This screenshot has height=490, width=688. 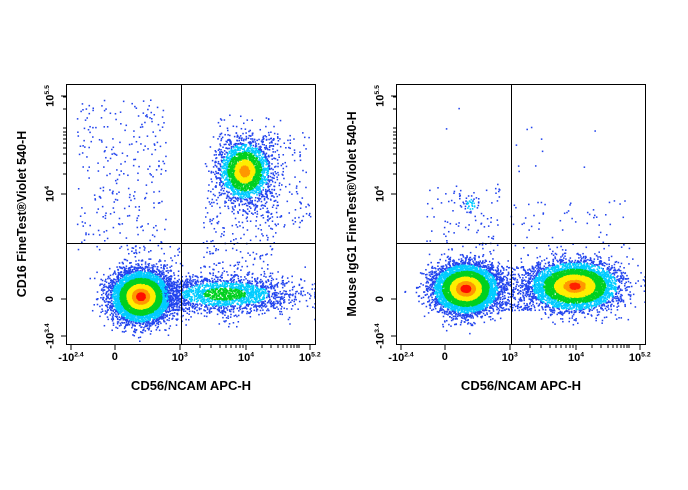 What do you see at coordinates (22, 214) in the screenshot?
I see `y-axis-title: CD16 FineTest®Violet 540-H` at bounding box center [22, 214].